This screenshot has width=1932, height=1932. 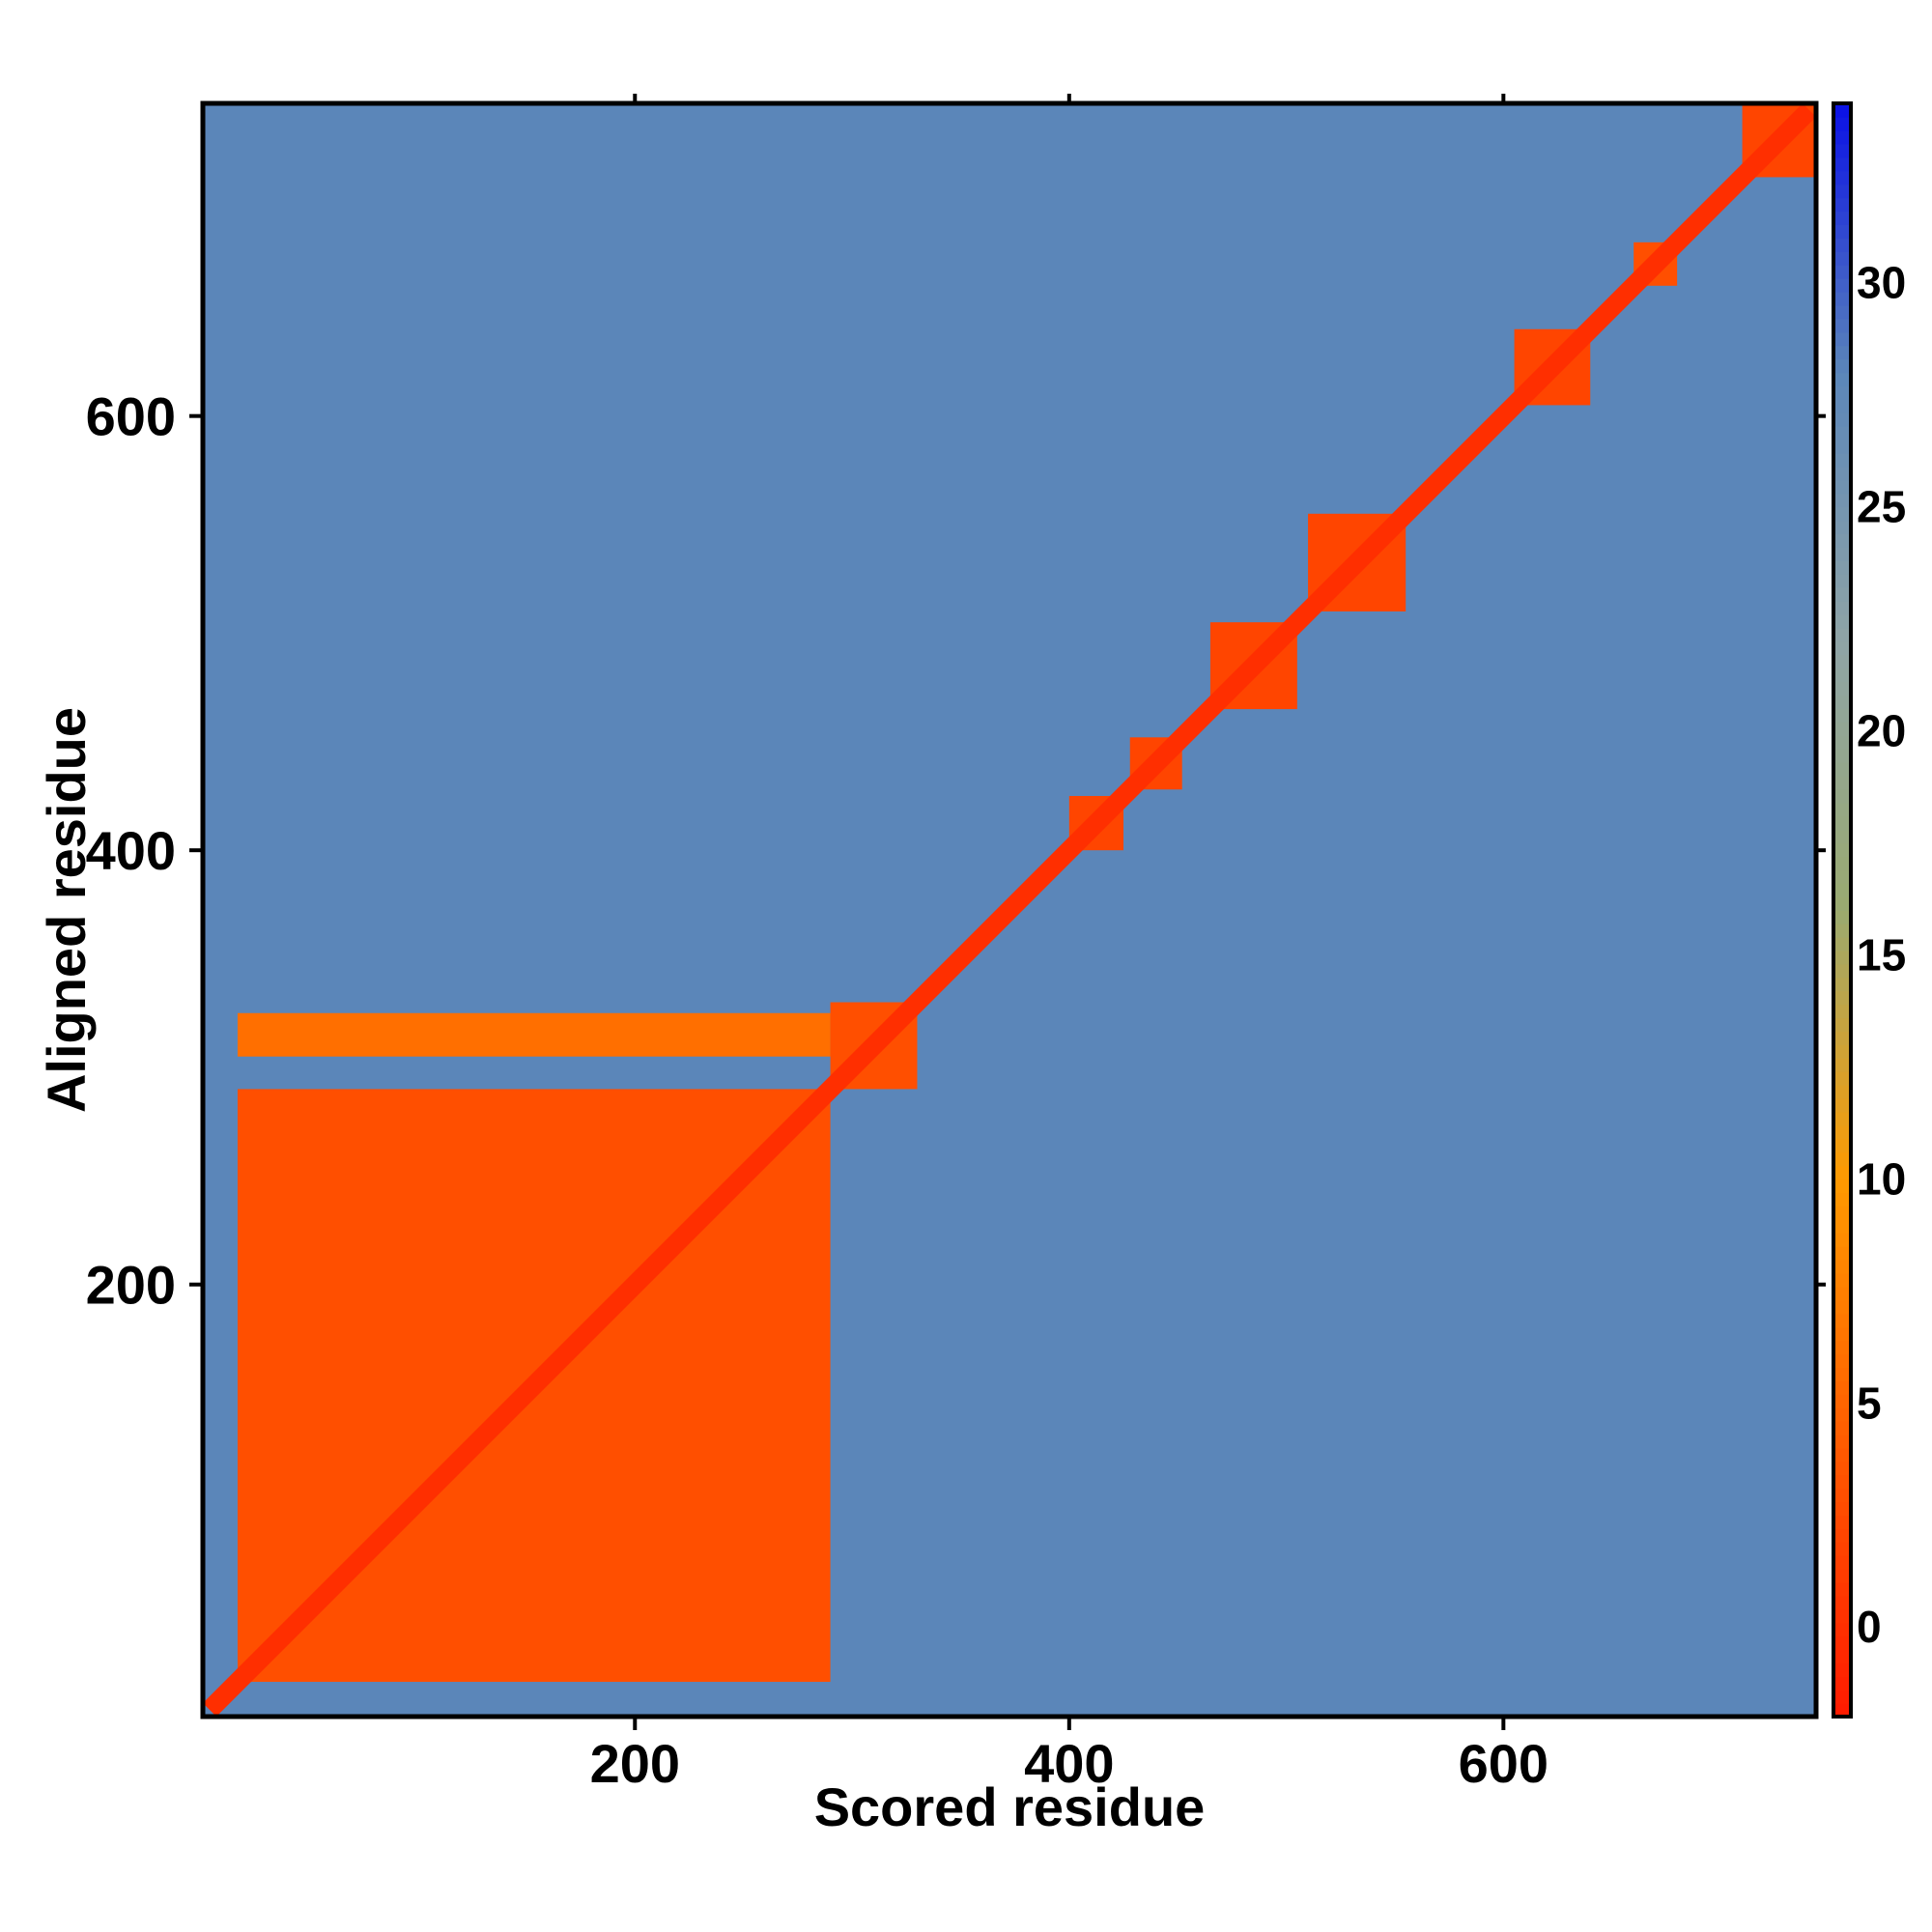 What do you see at coordinates (1869, 910) in the screenshot?
I see `colorbar: 0 5 10 15 20 25 30` at bounding box center [1869, 910].